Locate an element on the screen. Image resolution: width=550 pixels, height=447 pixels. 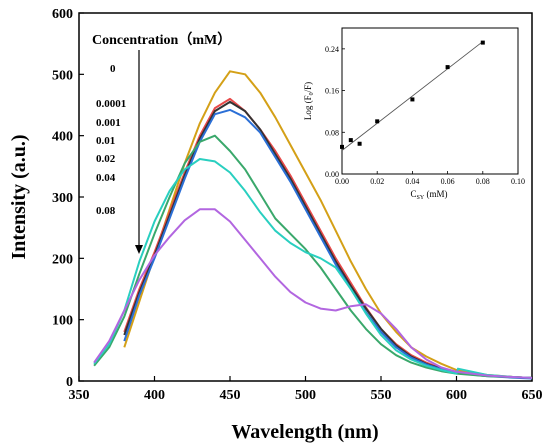
legend-label: 0.08 is located at coordinates (106, 211).